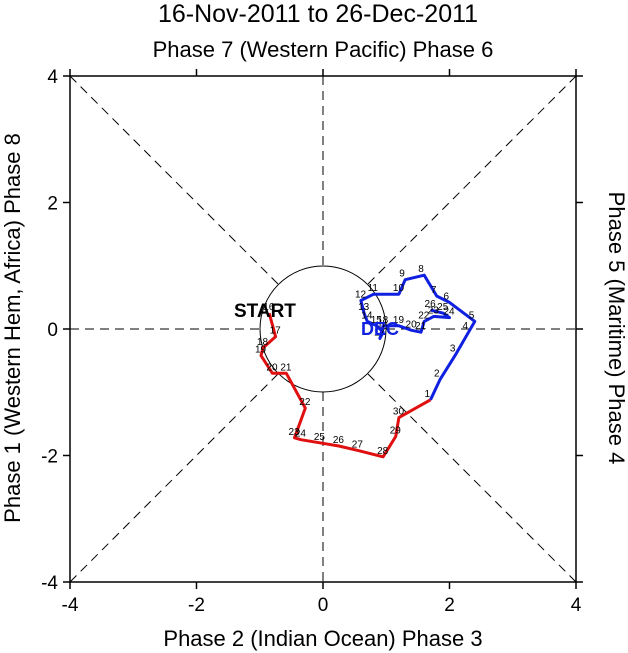  What do you see at coordinates (428, 394) in the screenshot?
I see `day-label-dec: 1` at bounding box center [428, 394].